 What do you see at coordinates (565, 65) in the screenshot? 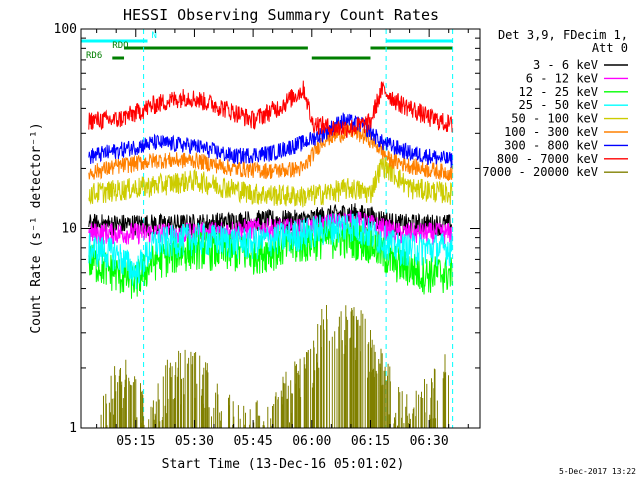
I see `legend-label: 3 - 6 keV` at bounding box center [565, 65].